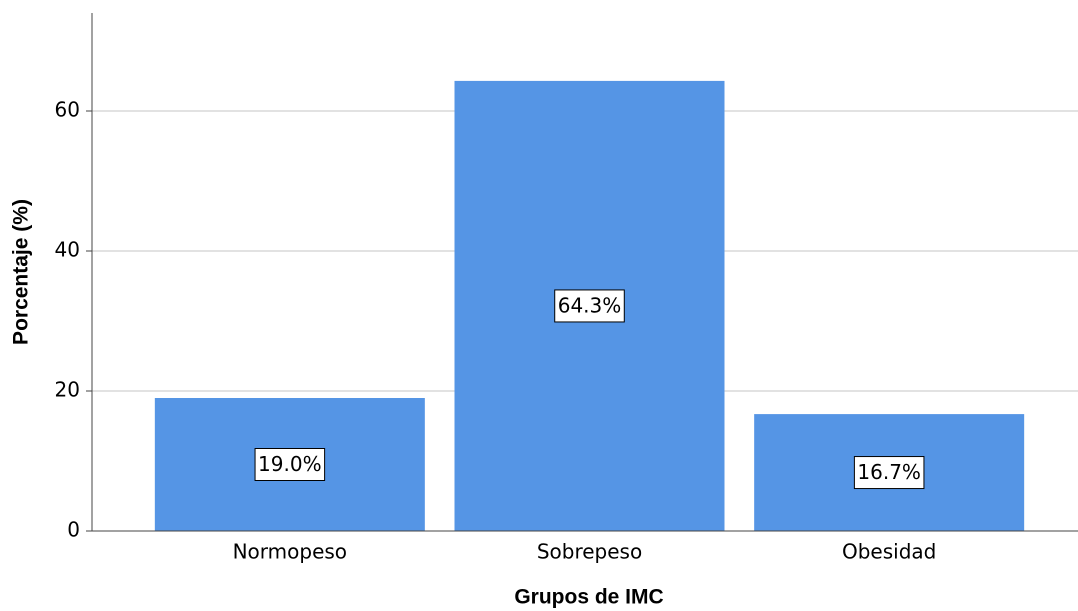 The image size is (1078, 611). I want to click on y-tick-label: 0, so click(73, 530).